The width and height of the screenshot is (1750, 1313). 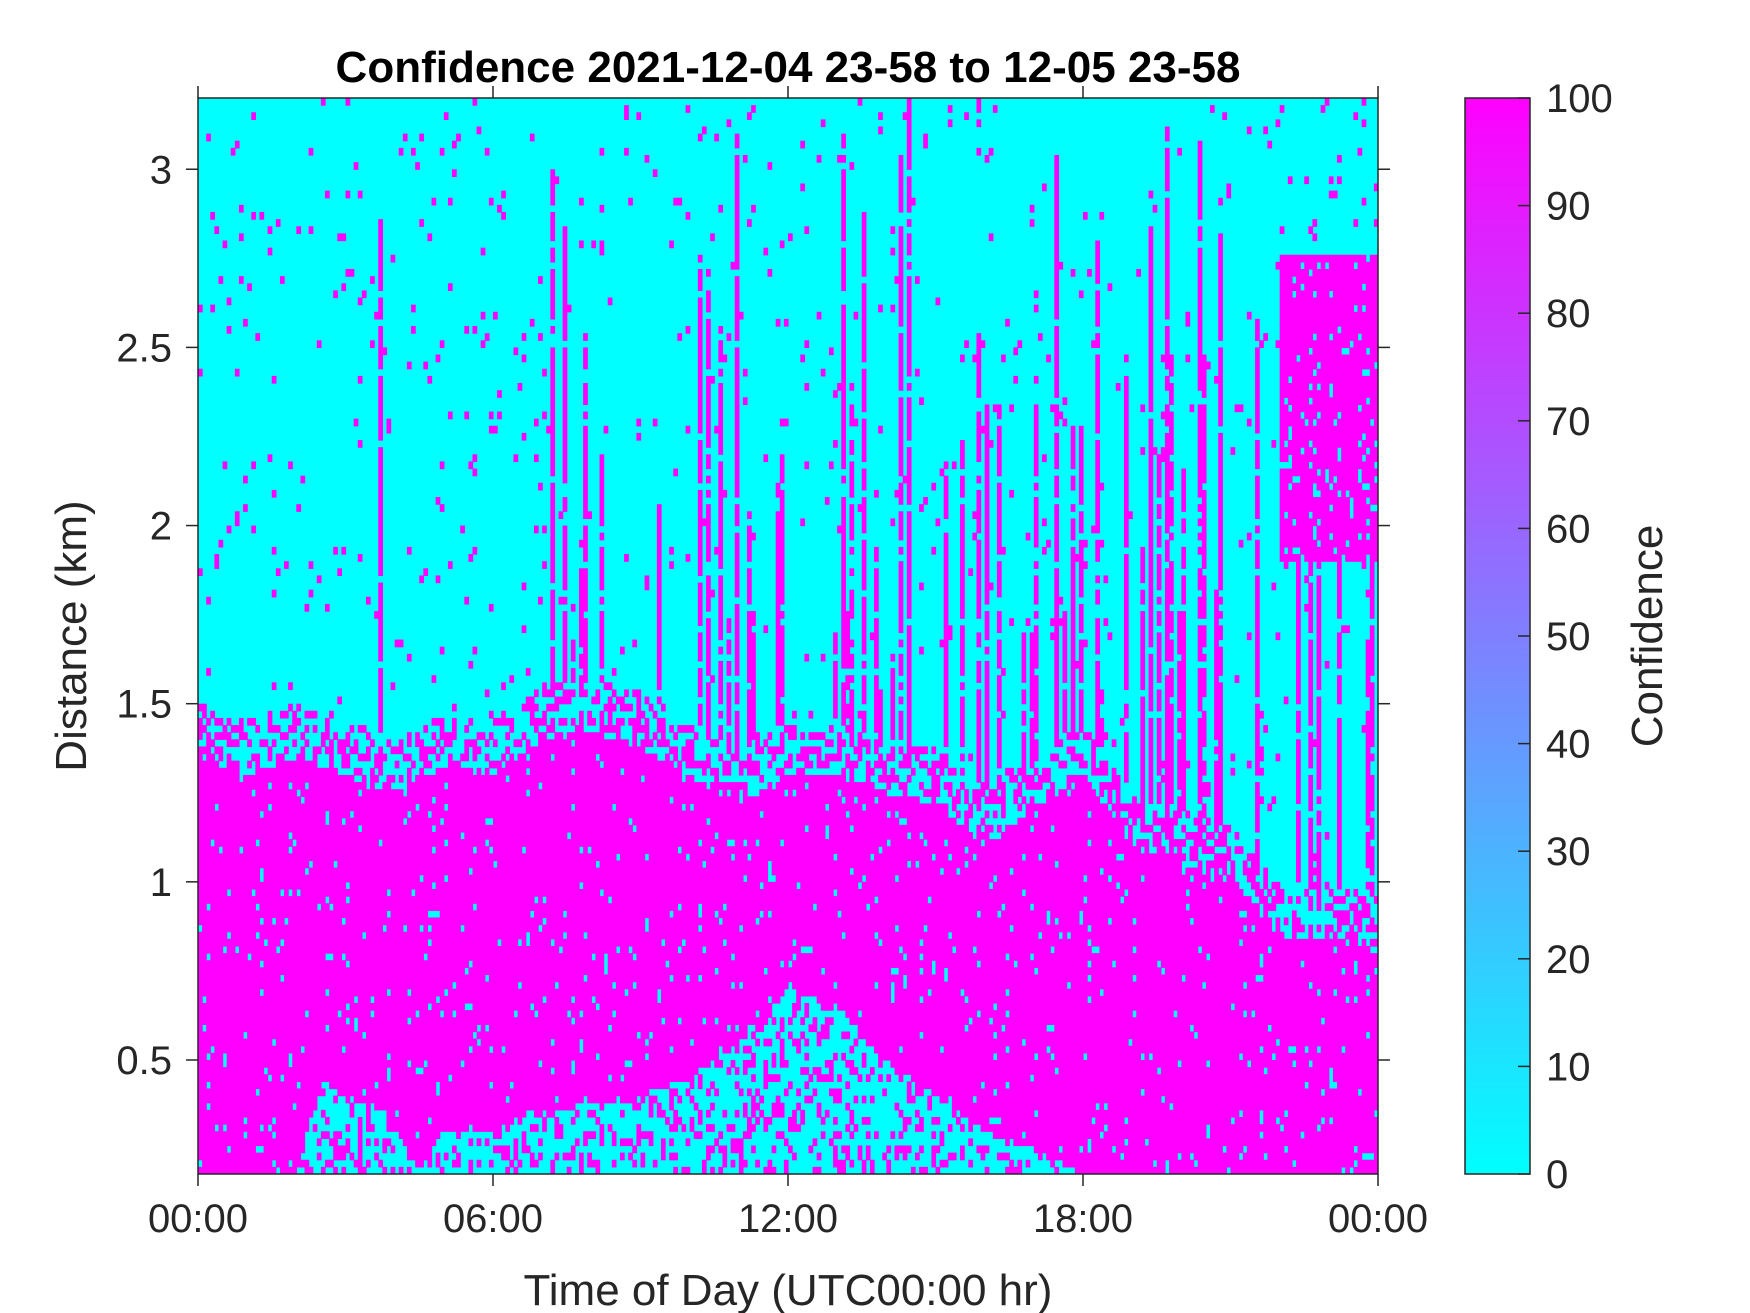 I want to click on y-tick-label: 3, so click(x=161, y=170).